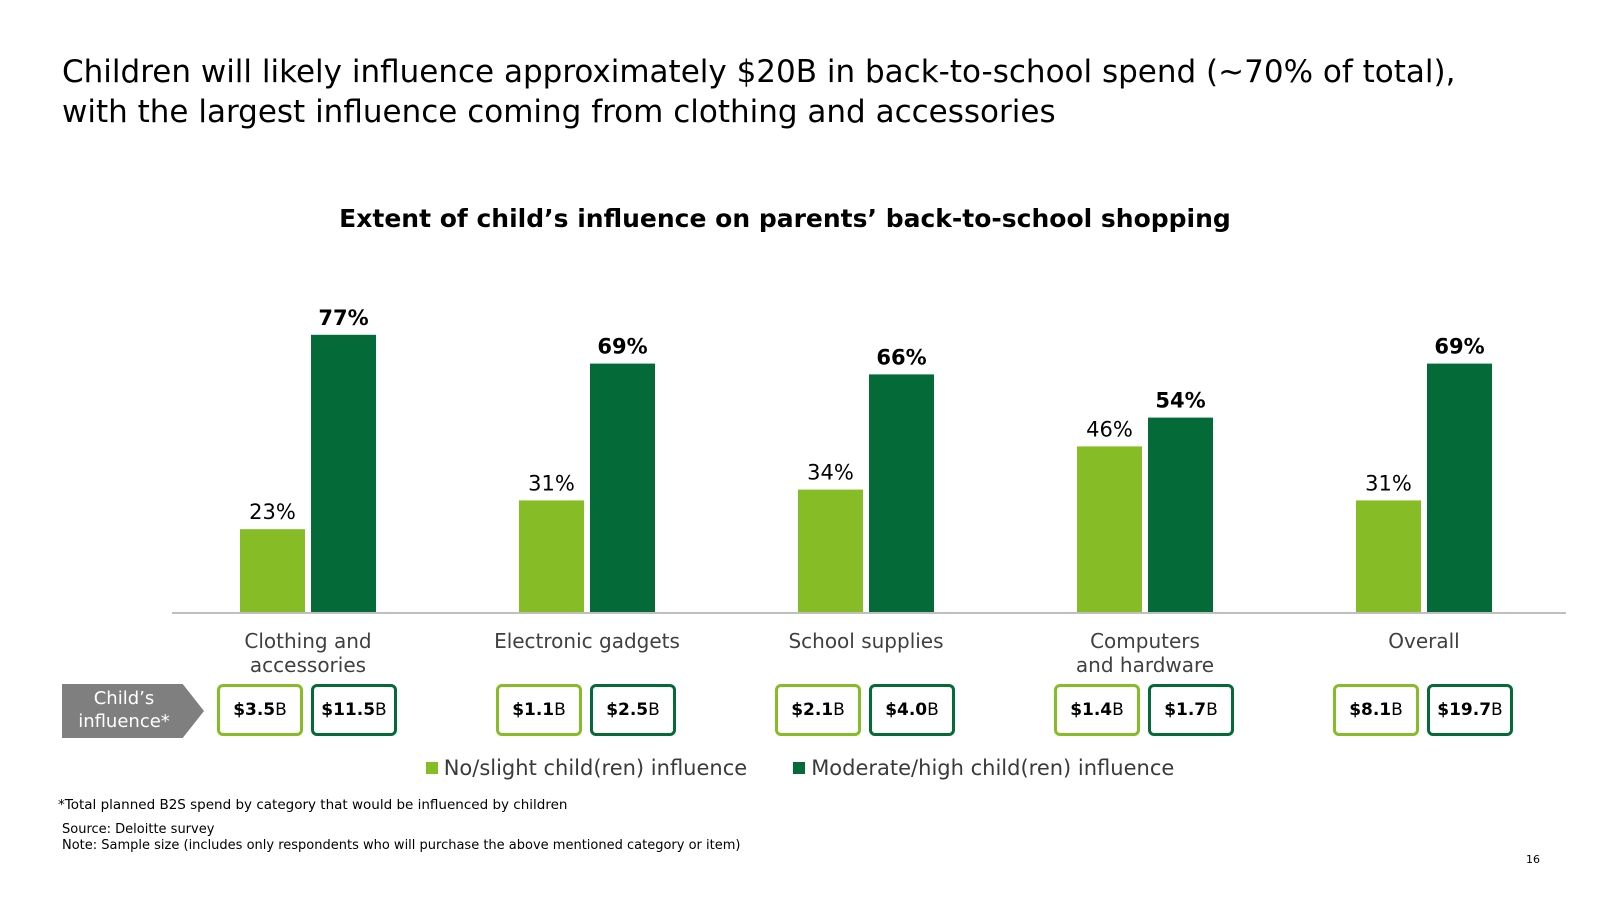 Image resolution: width=1600 pixels, height=900 pixels. Describe the element at coordinates (1464, 710) in the screenshot. I see `spend-value: $19.7` at that location.